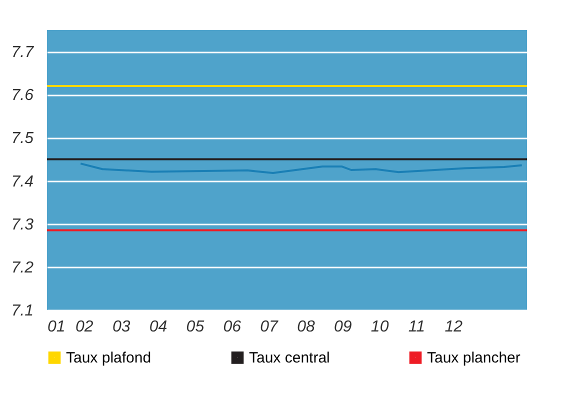  I want to click on x-tick-label: 07, so click(270, 327).